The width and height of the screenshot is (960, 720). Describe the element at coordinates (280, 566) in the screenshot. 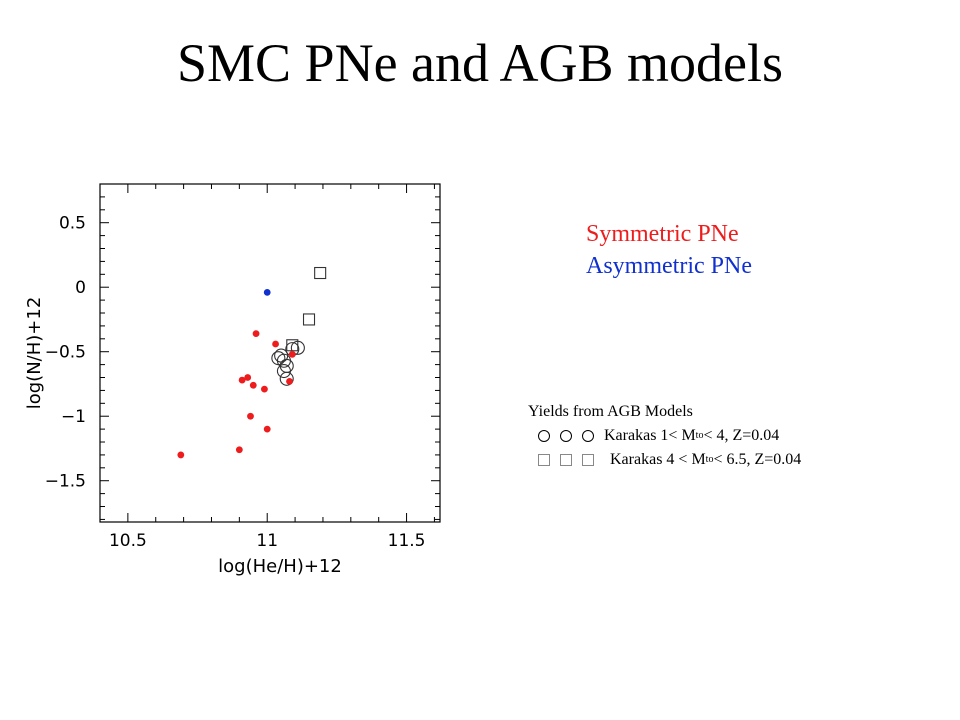

I see `x-axis-label: log(He/H)+12` at that location.